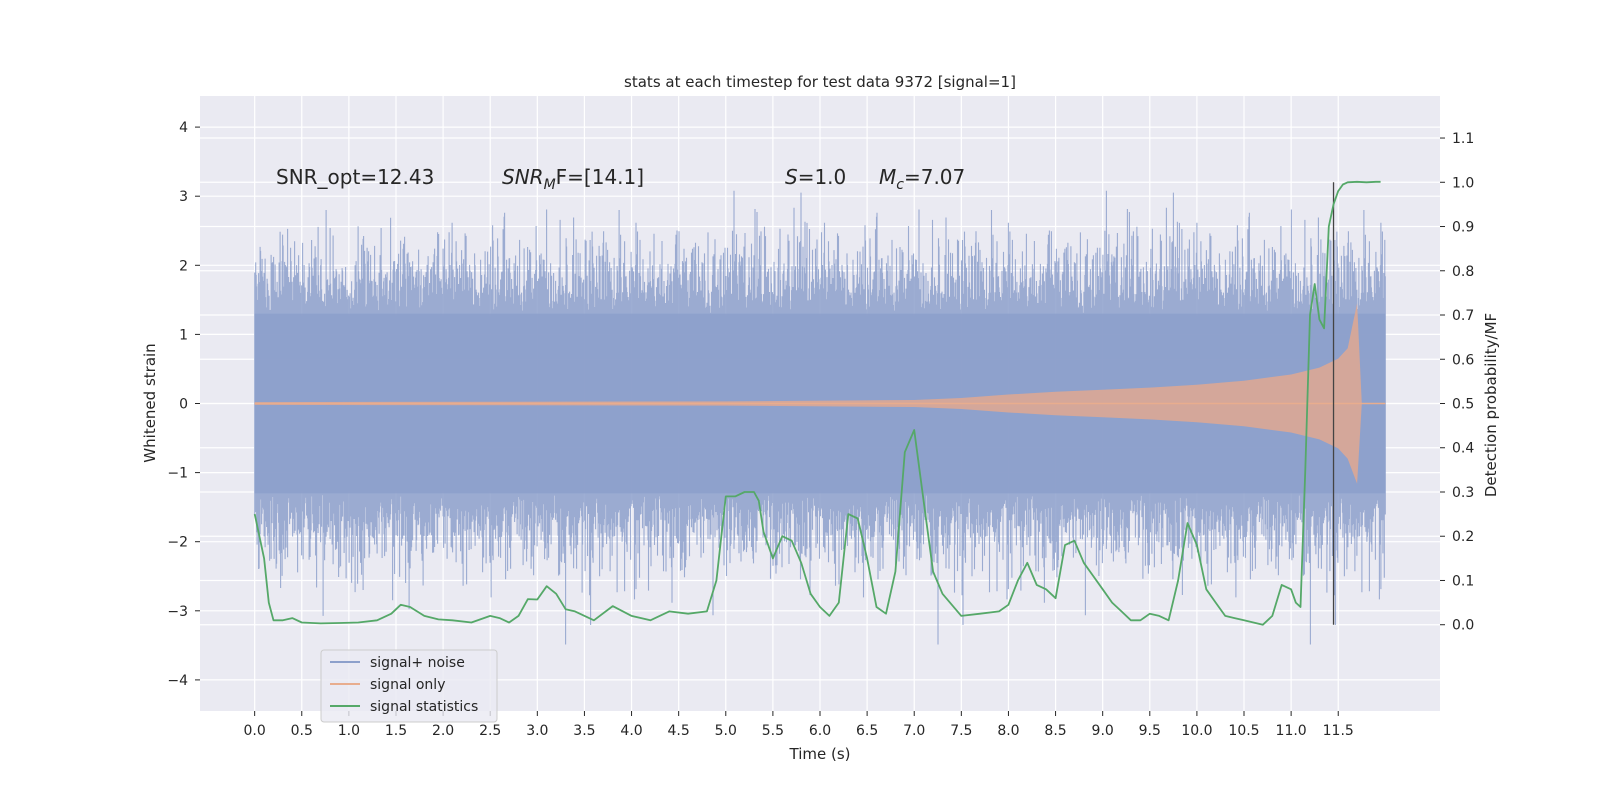 This screenshot has height=800, width=1600. I want to click on y-right-tick-label: 0.5, so click(1463, 405).